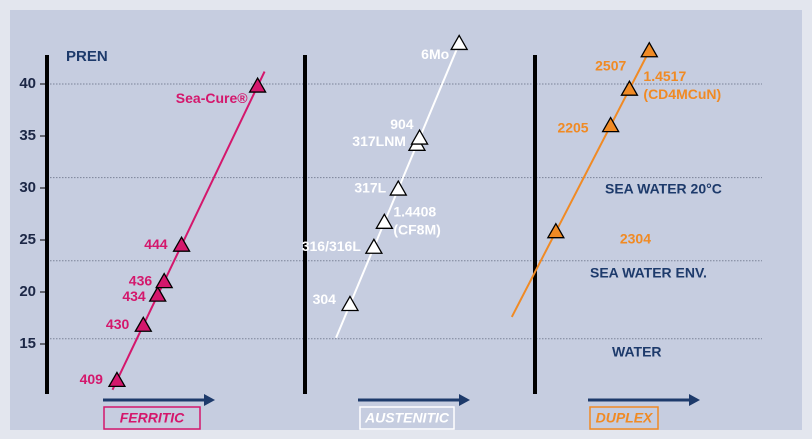 The width and height of the screenshot is (812, 439). I want to click on point-label: 430, so click(118, 324).